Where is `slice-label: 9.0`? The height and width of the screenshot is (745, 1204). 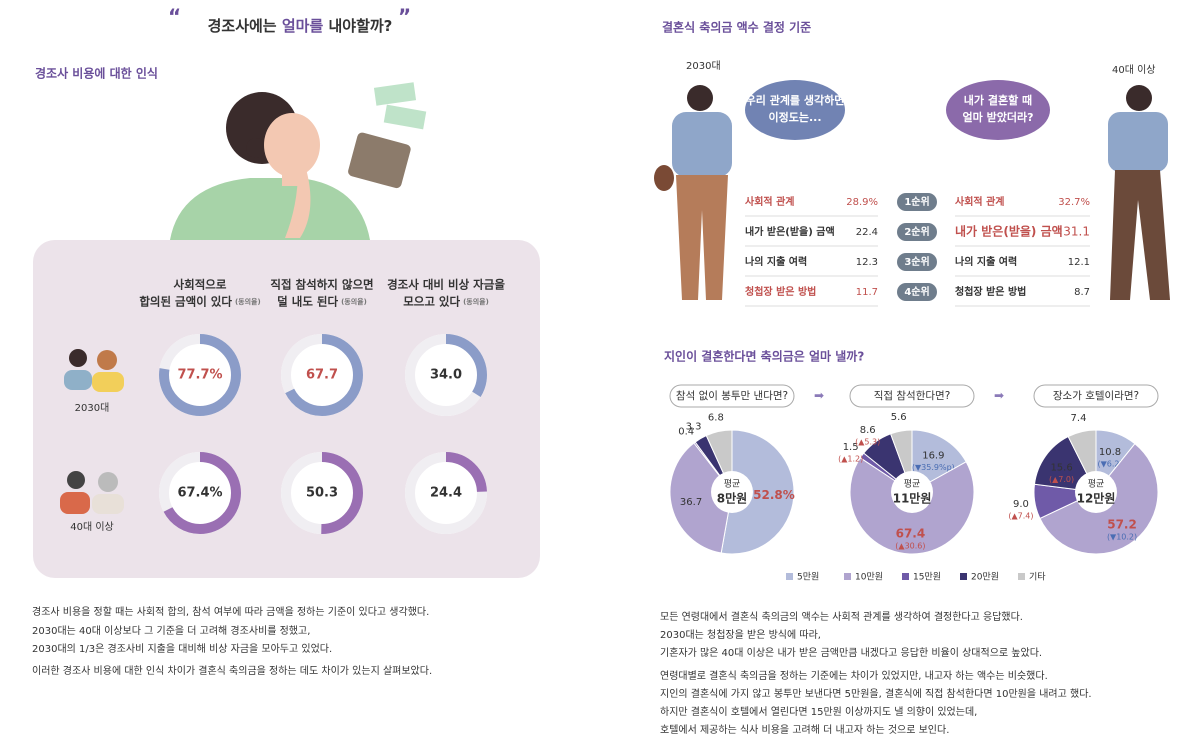 slice-label: 9.0 is located at coordinates (1021, 504).